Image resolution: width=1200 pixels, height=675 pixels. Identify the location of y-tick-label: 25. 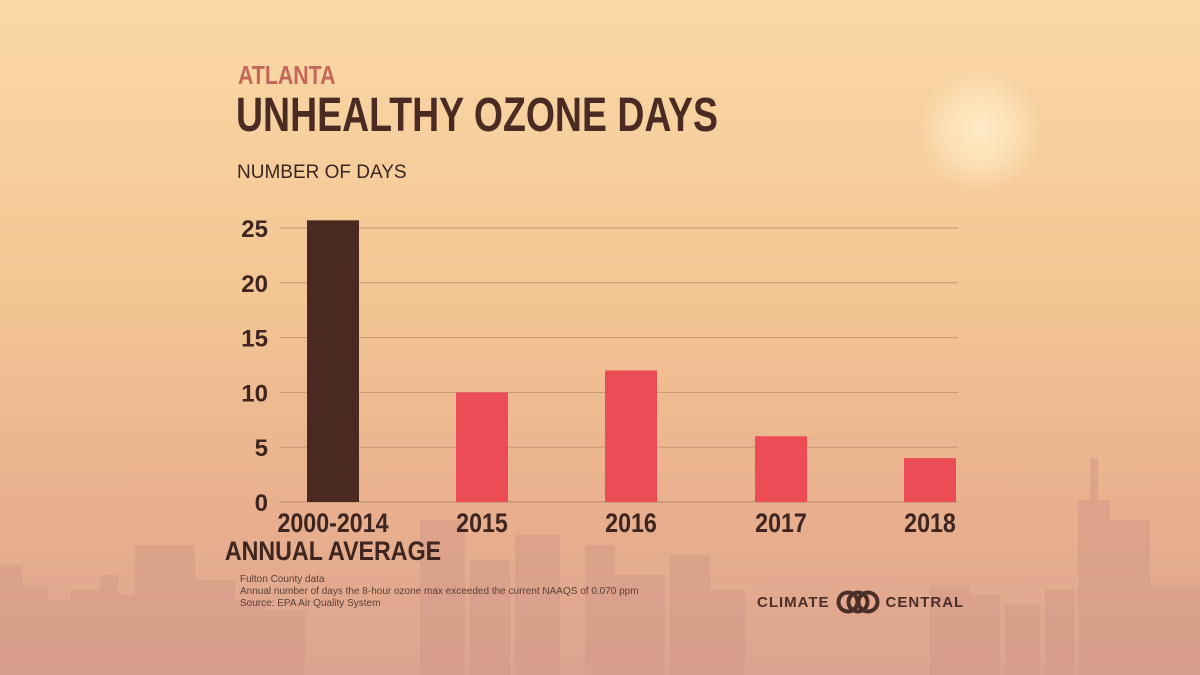
(254, 229).